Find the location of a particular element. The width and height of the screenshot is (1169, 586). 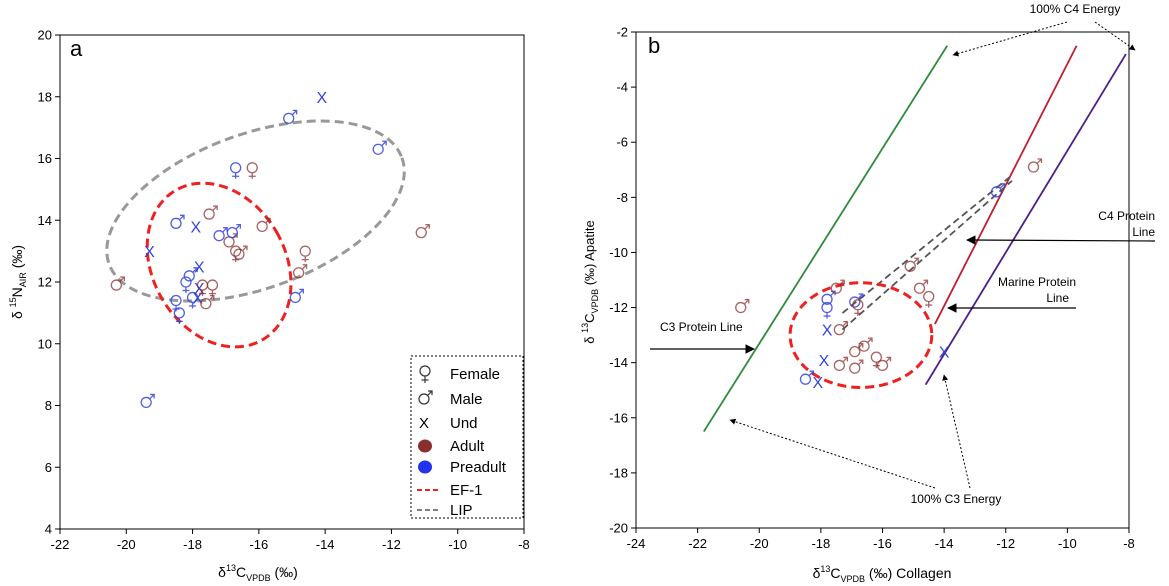

legend-label-preadult: Preadult is located at coordinates (478, 467).